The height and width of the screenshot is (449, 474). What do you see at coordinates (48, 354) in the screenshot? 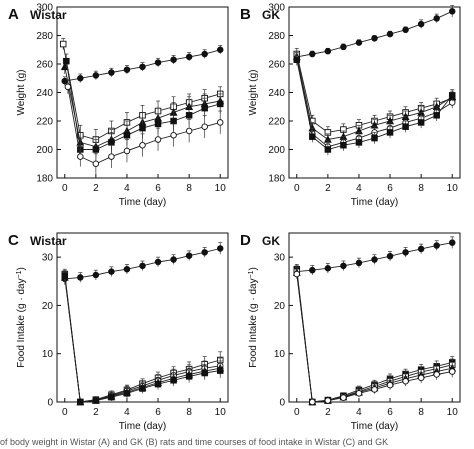
I see `y-tick-label: 10` at bounding box center [48, 354].